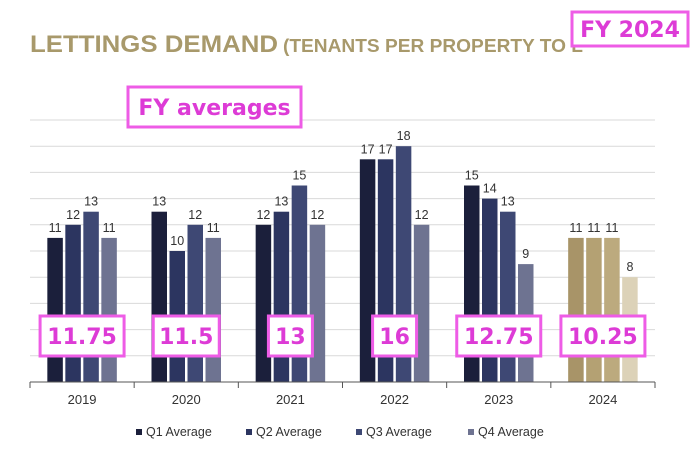 This screenshot has width=700, height=460. What do you see at coordinates (394, 399) in the screenshot?
I see `x-tick-label: 2022` at bounding box center [394, 399].